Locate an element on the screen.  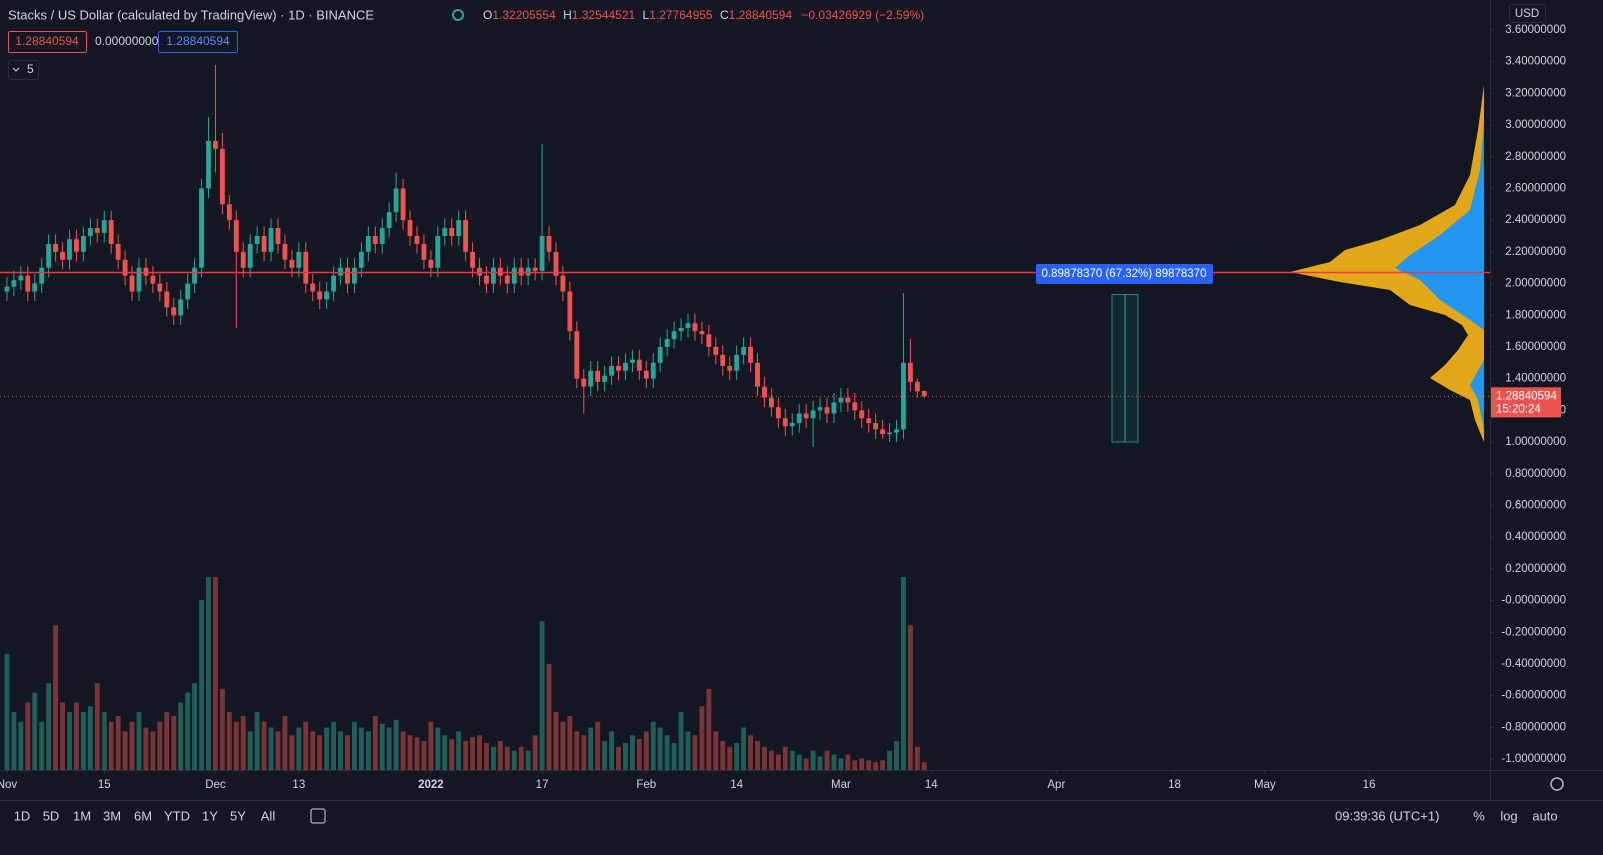
y-tick-label: 0.20000000 is located at coordinates (1535, 569).